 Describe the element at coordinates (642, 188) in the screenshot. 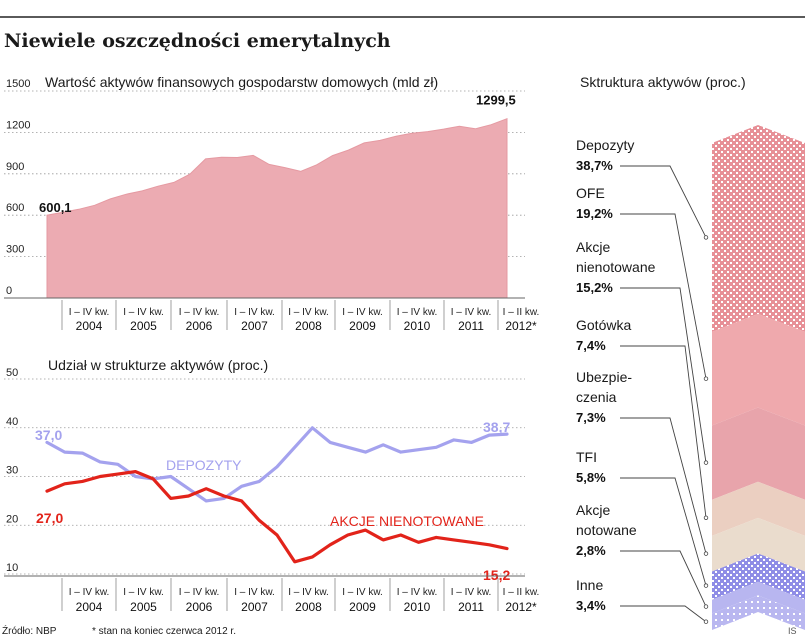

I see `legend-entry: Depozyty 38,7%` at that location.